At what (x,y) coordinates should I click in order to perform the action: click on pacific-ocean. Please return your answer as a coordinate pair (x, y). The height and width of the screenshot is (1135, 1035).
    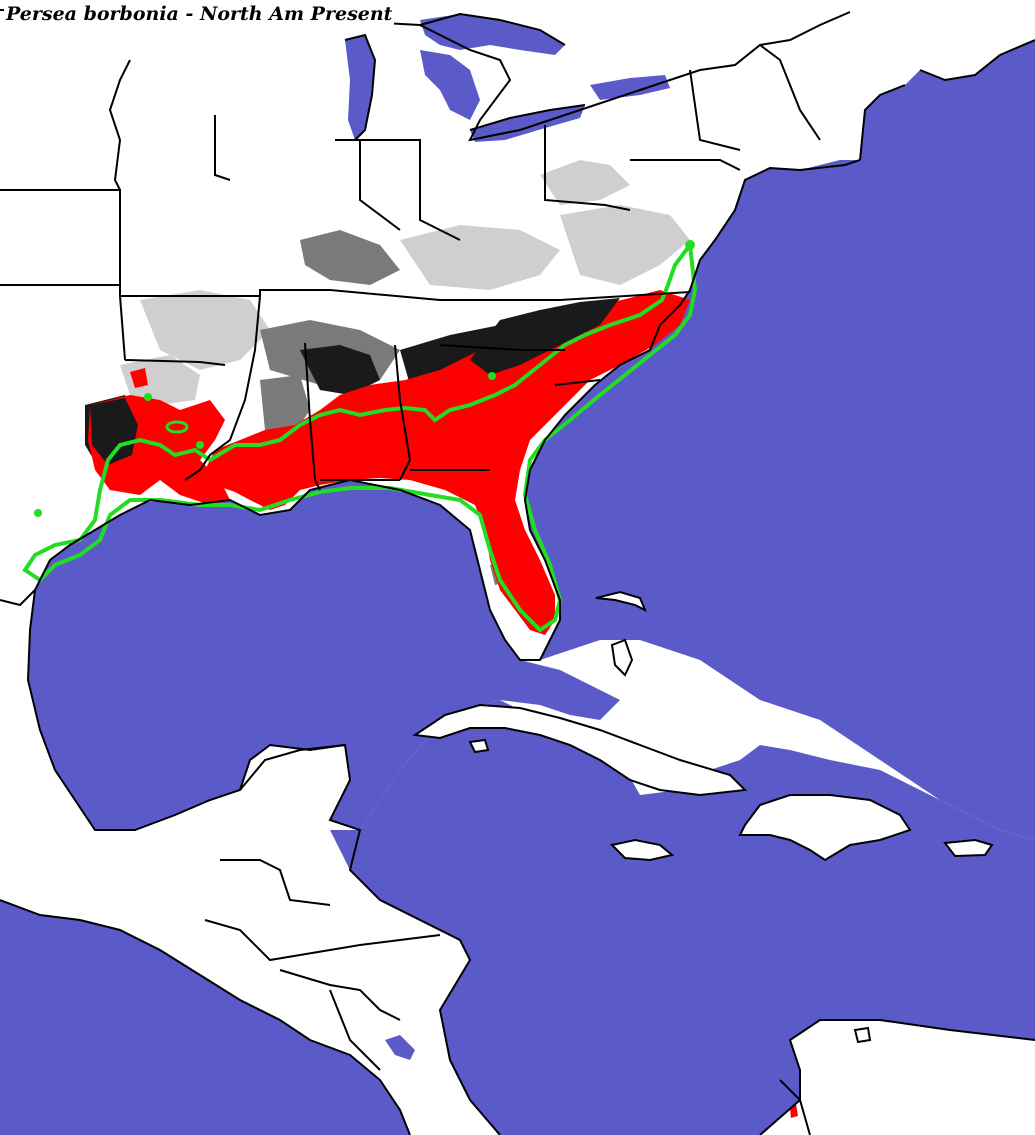
    Looking at the image, I should click on (205, 1017).